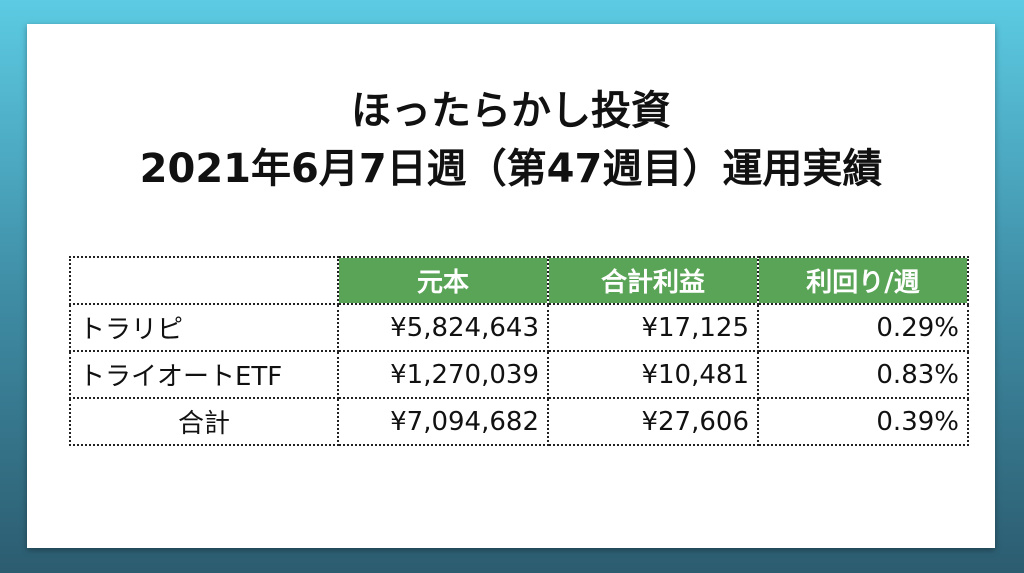  Describe the element at coordinates (204, 374) in the screenshot. I see `row-name: トライオートETF` at that location.